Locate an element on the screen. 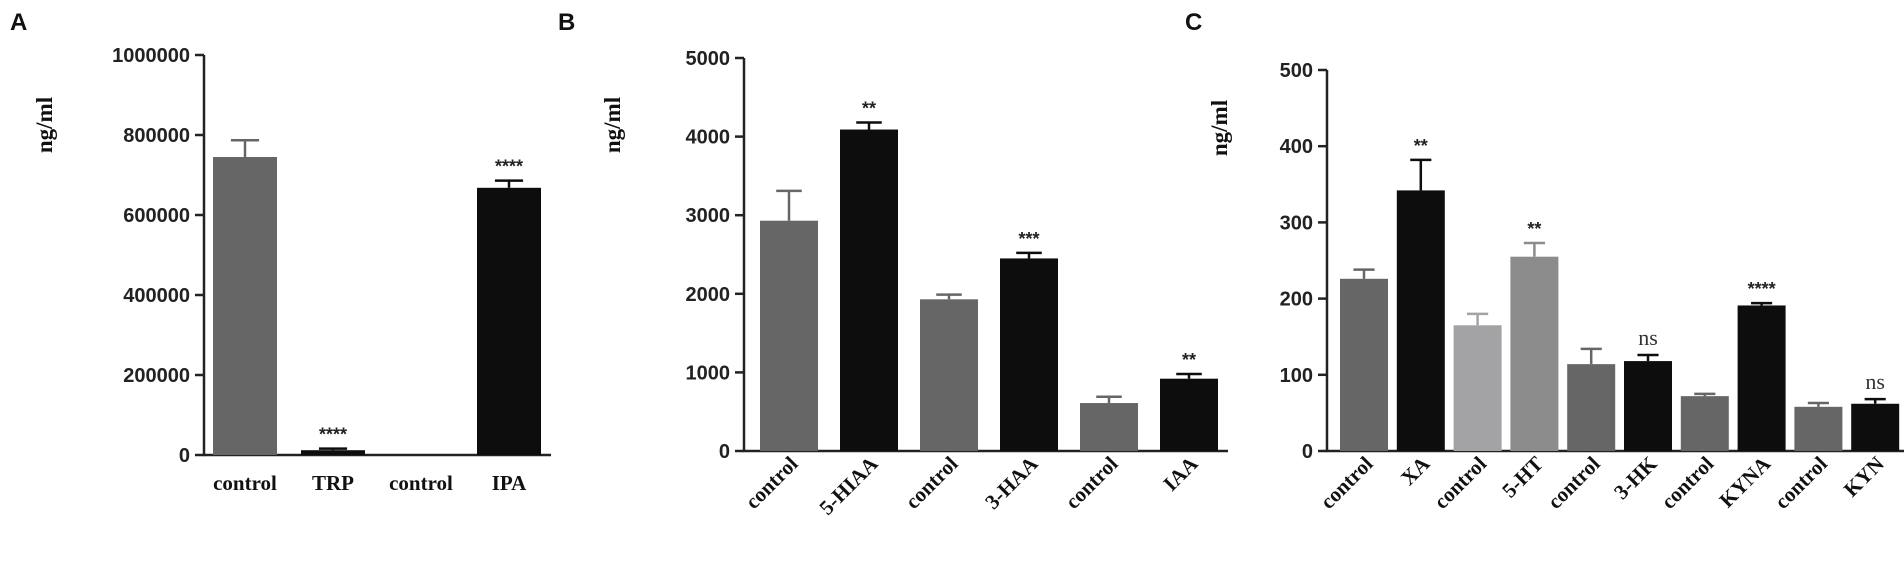 This screenshot has width=1904, height=571. bar-kyna is located at coordinates (1761, 378).